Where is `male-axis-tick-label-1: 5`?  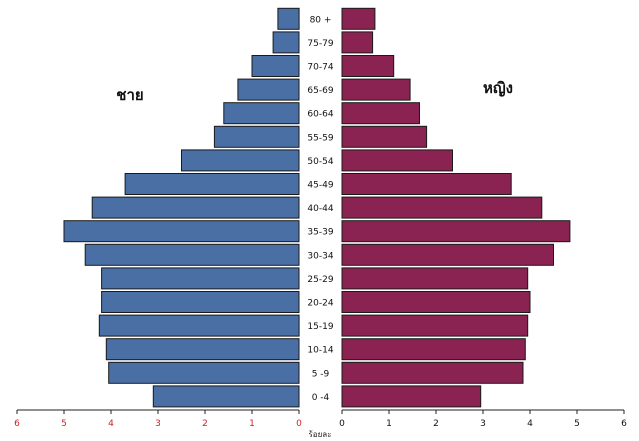
male-axis-tick-label-1: 5 is located at coordinates (64, 424).